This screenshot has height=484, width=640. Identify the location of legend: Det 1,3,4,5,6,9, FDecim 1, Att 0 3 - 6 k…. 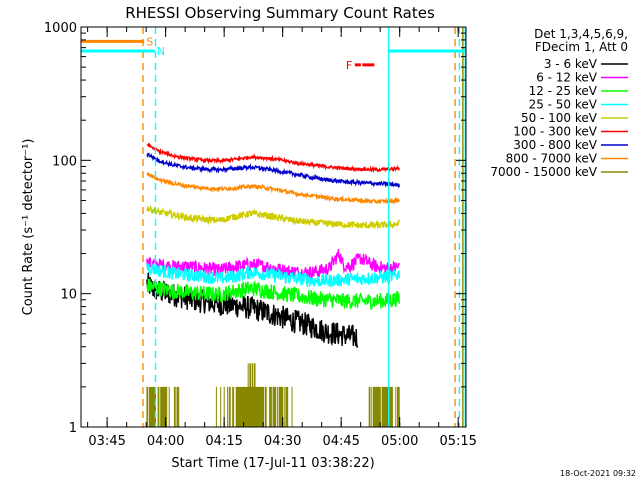
(559, 103).